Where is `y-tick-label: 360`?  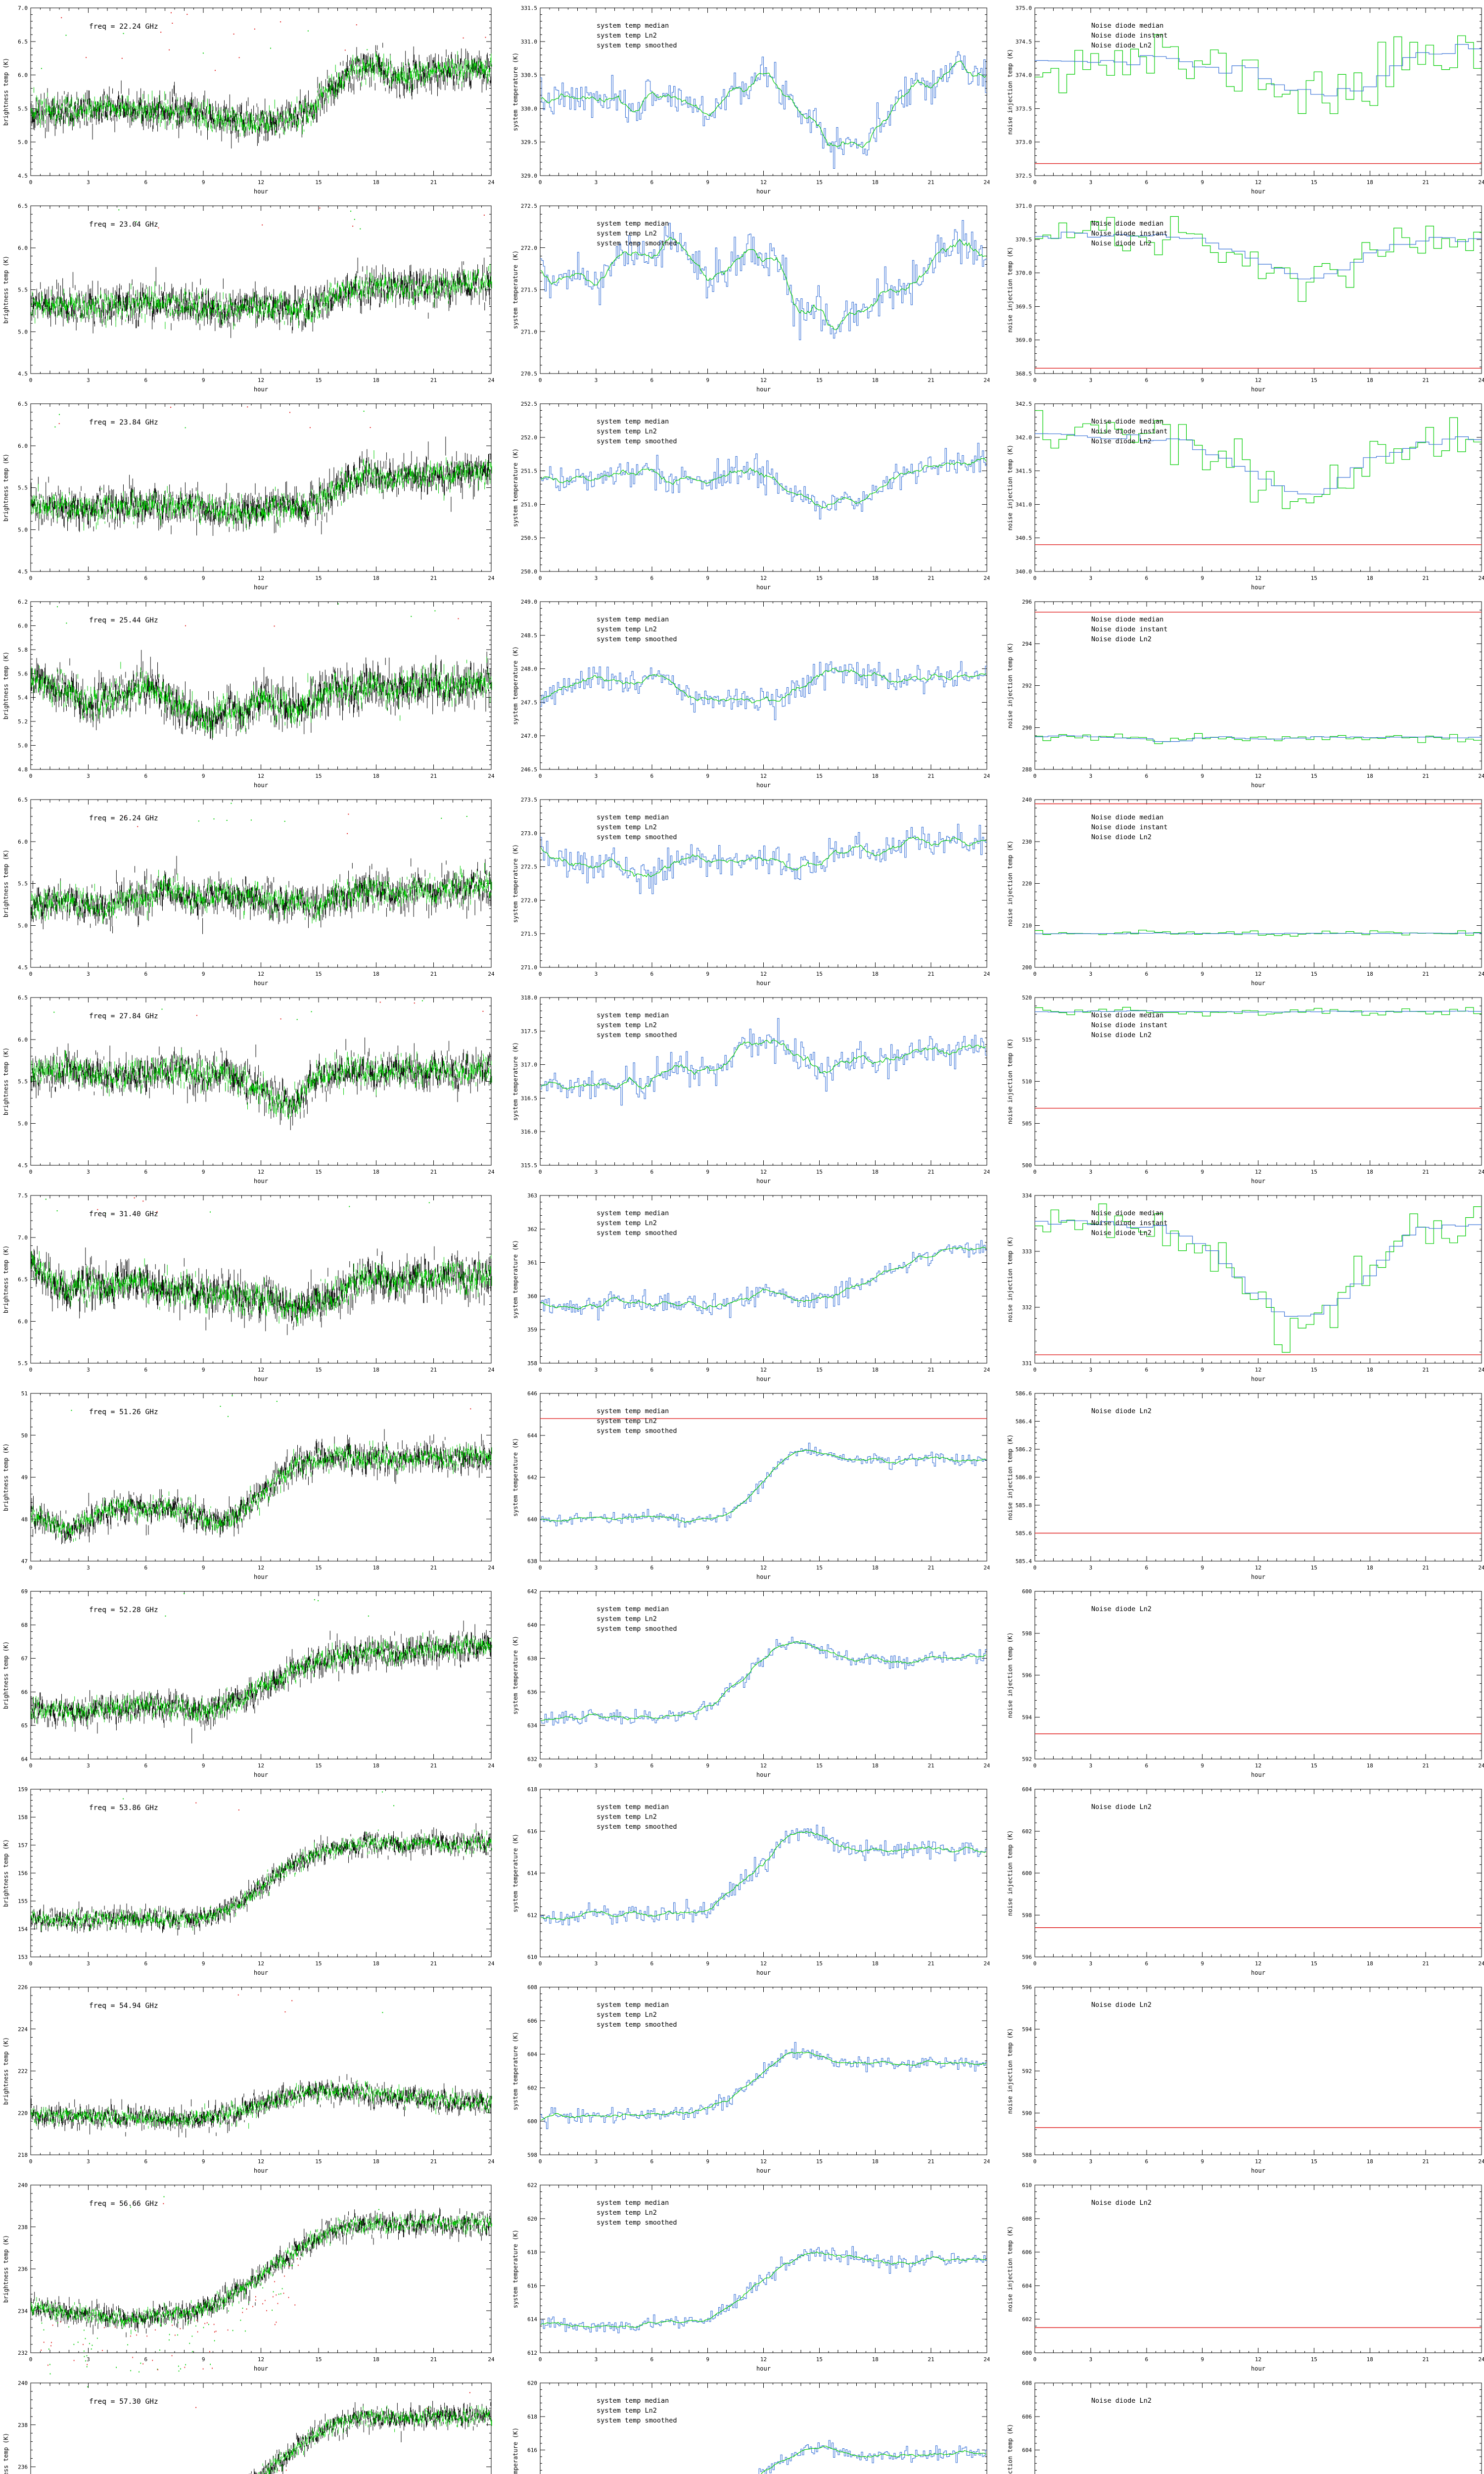 y-tick-label: 360 is located at coordinates (532, 1296).